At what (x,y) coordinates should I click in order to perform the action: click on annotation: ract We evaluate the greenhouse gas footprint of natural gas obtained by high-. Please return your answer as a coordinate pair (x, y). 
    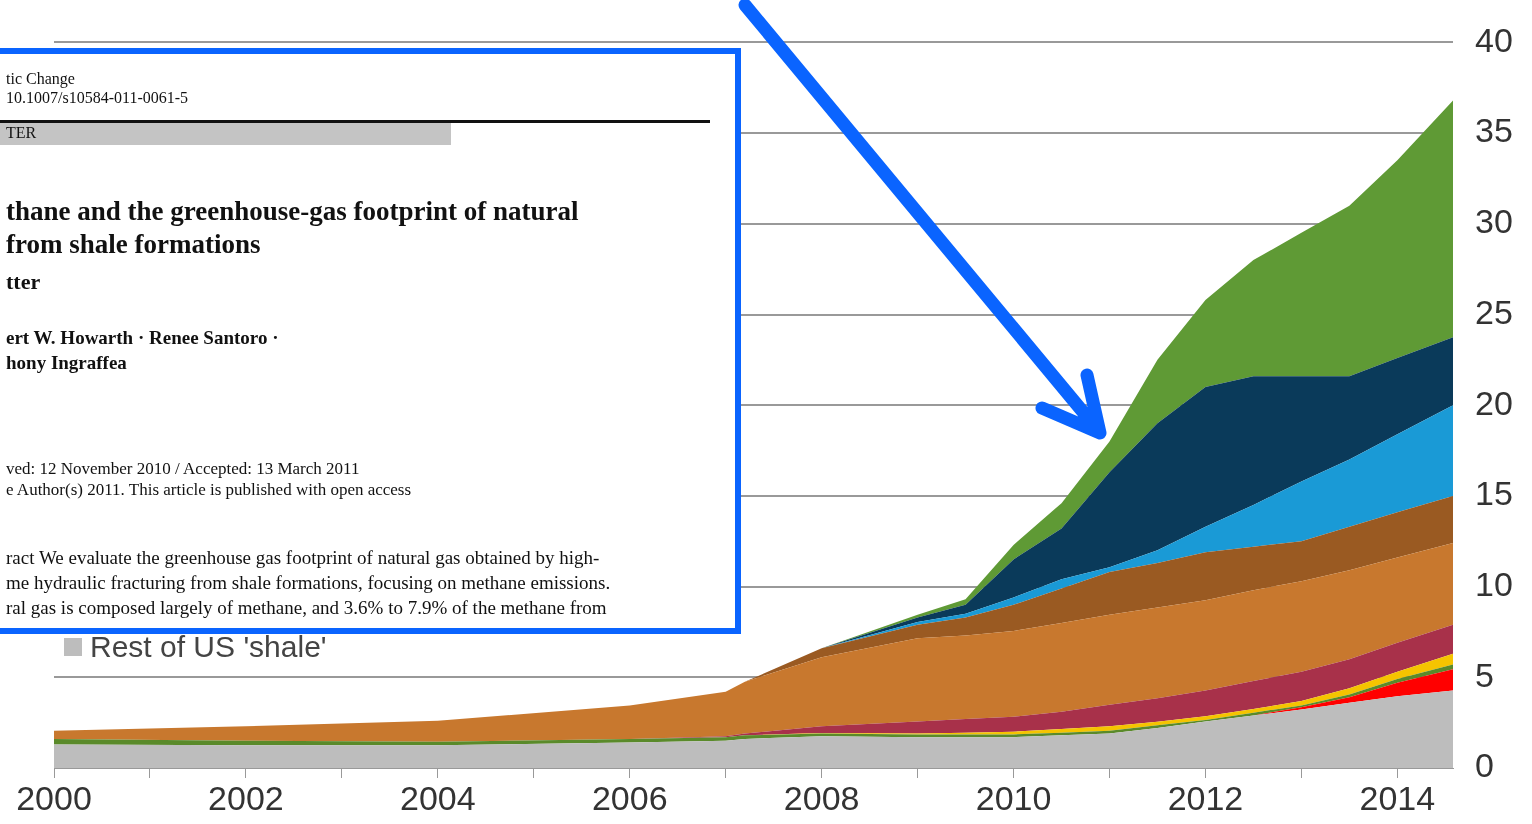
    Looking at the image, I should click on (303, 557).